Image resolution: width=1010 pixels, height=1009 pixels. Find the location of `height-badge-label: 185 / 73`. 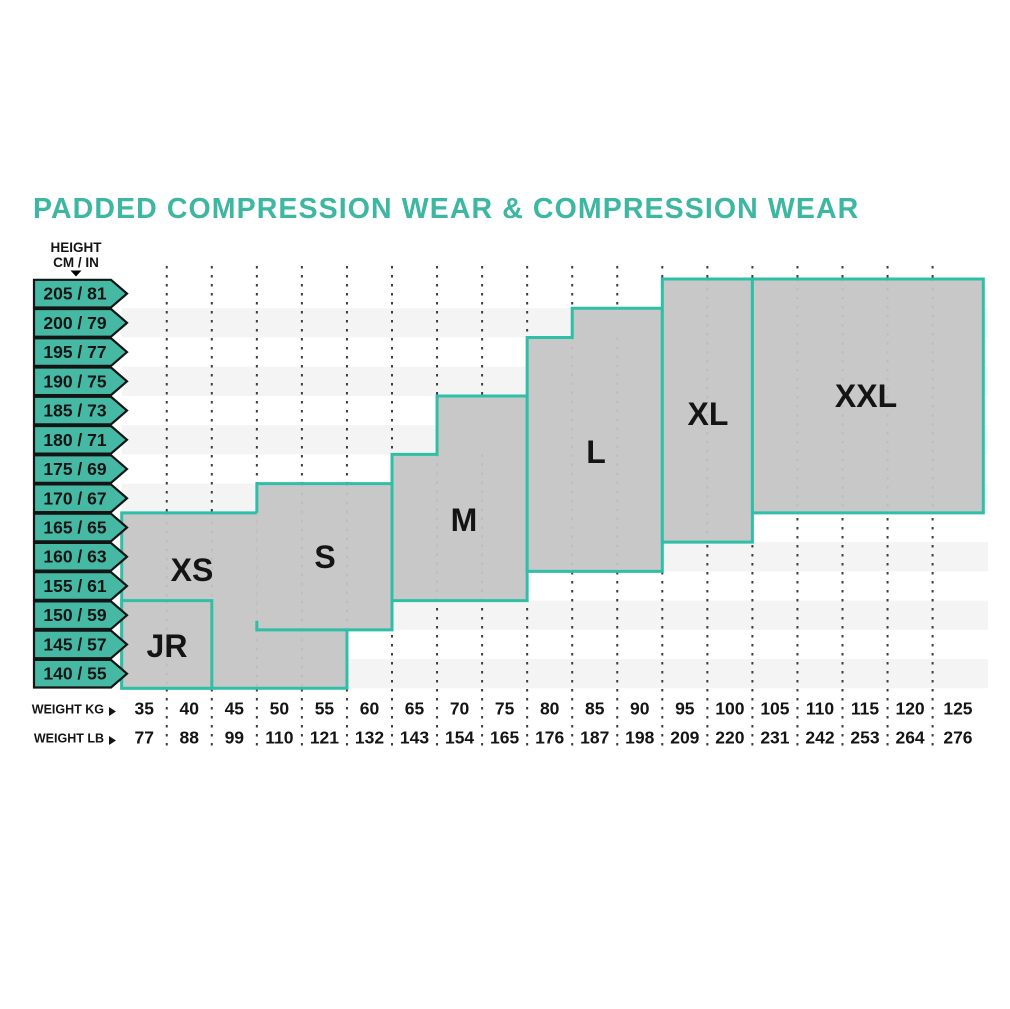

height-badge-label: 185 / 73 is located at coordinates (75, 411).